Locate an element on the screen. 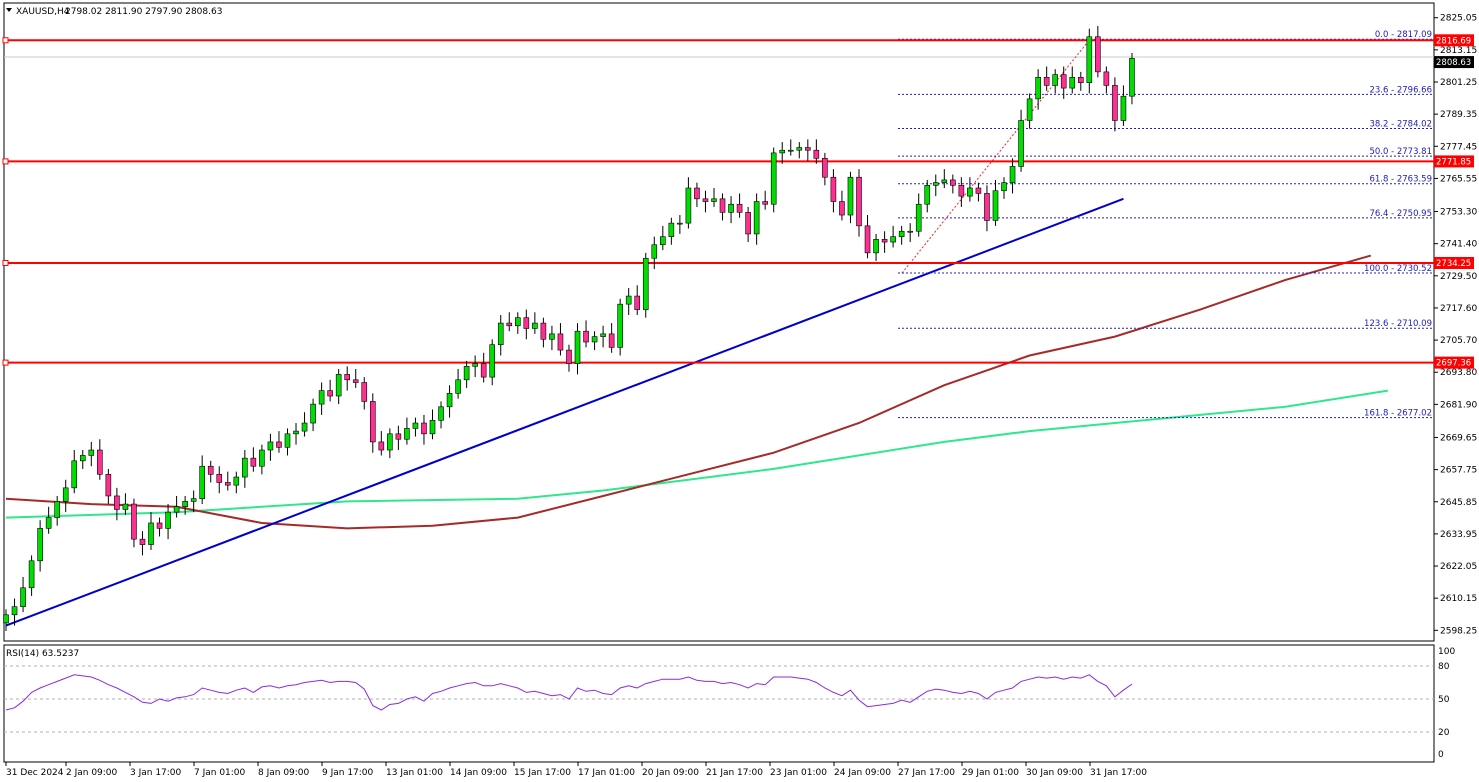  rsi-panel-border is located at coordinates (719, 703).